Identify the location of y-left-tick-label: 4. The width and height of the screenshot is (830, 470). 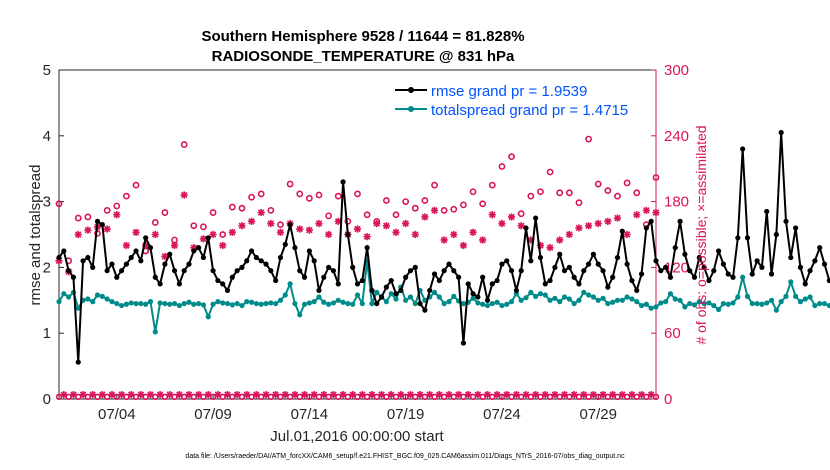
(47, 136).